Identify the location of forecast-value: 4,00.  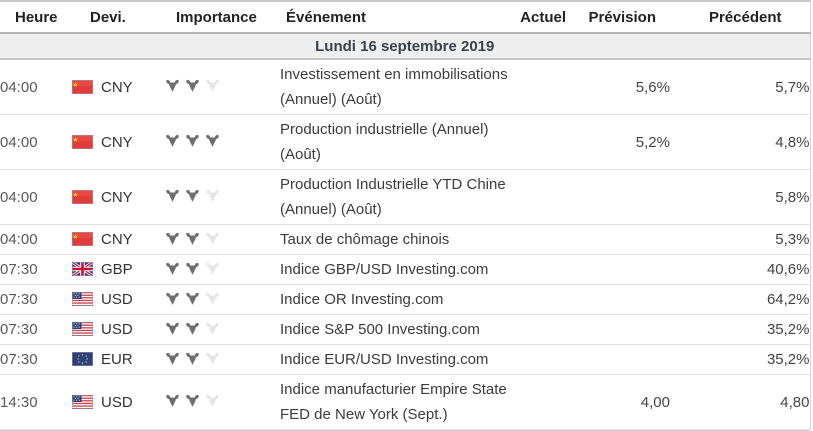
(625, 402).